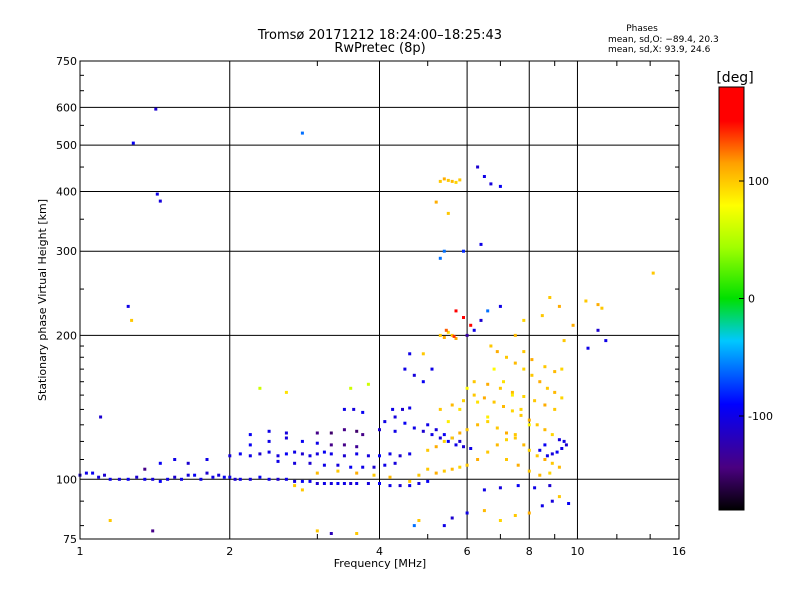 The image size is (800, 604). What do you see at coordinates (756, 299) in the screenshot?
I see `colorbar-ticks: 100 0 -100` at bounding box center [756, 299].